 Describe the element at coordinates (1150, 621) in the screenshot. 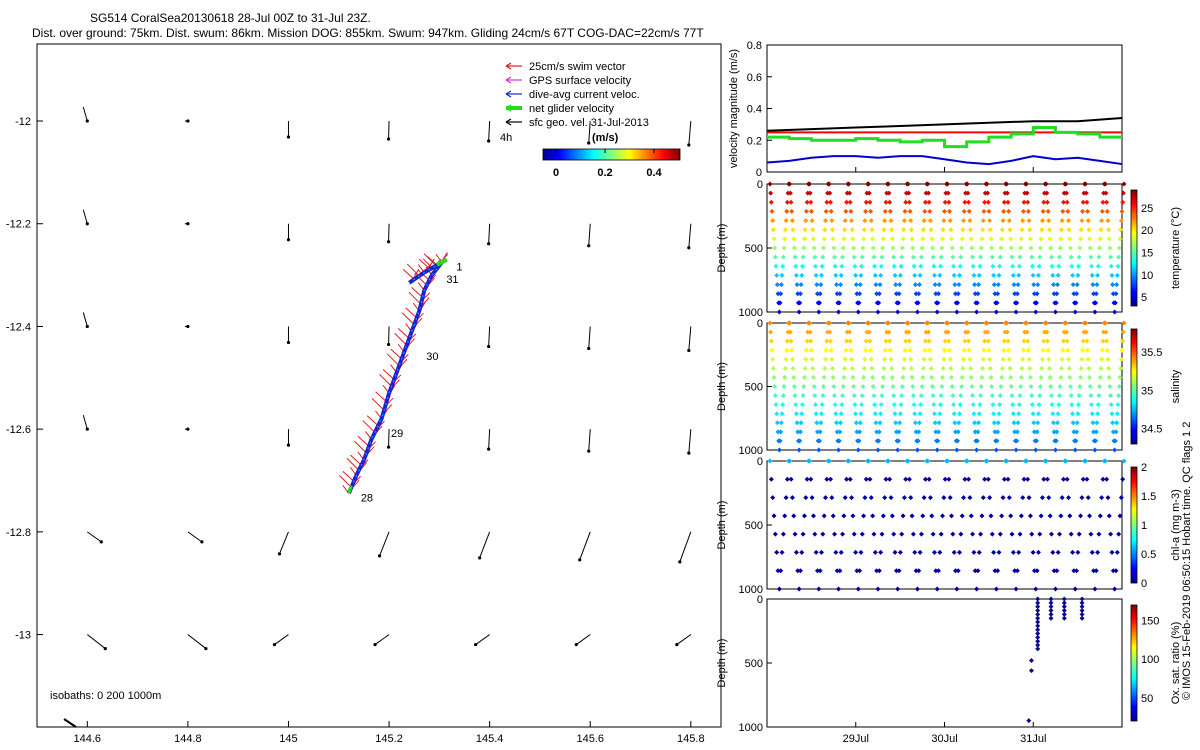

I see `colorbar-tick-label: 150` at that location.